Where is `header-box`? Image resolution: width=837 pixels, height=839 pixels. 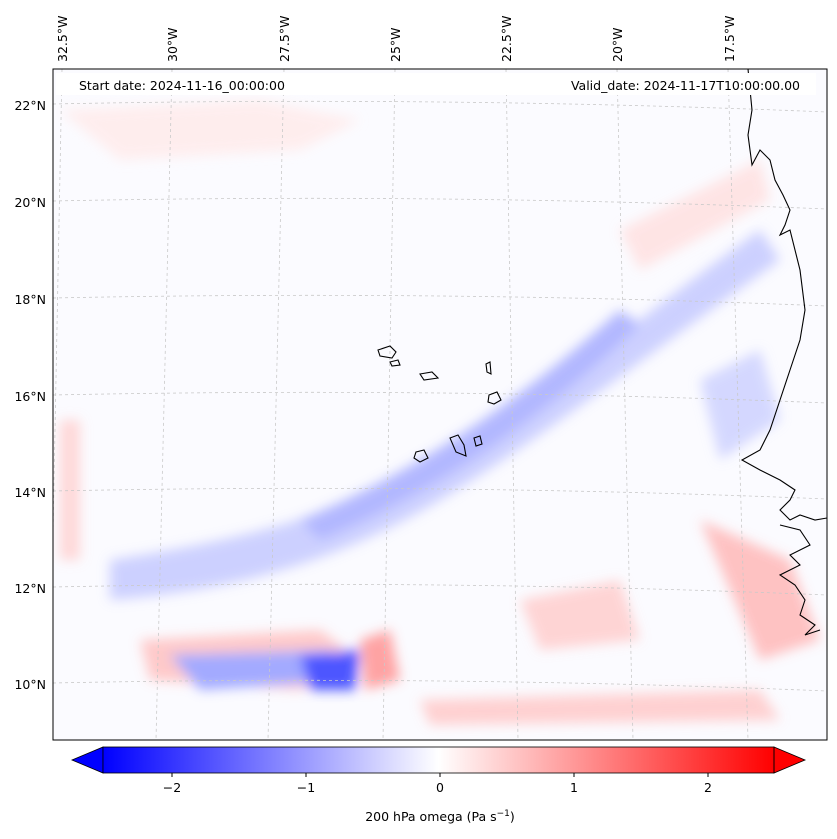
header-box is located at coordinates (436, 84).